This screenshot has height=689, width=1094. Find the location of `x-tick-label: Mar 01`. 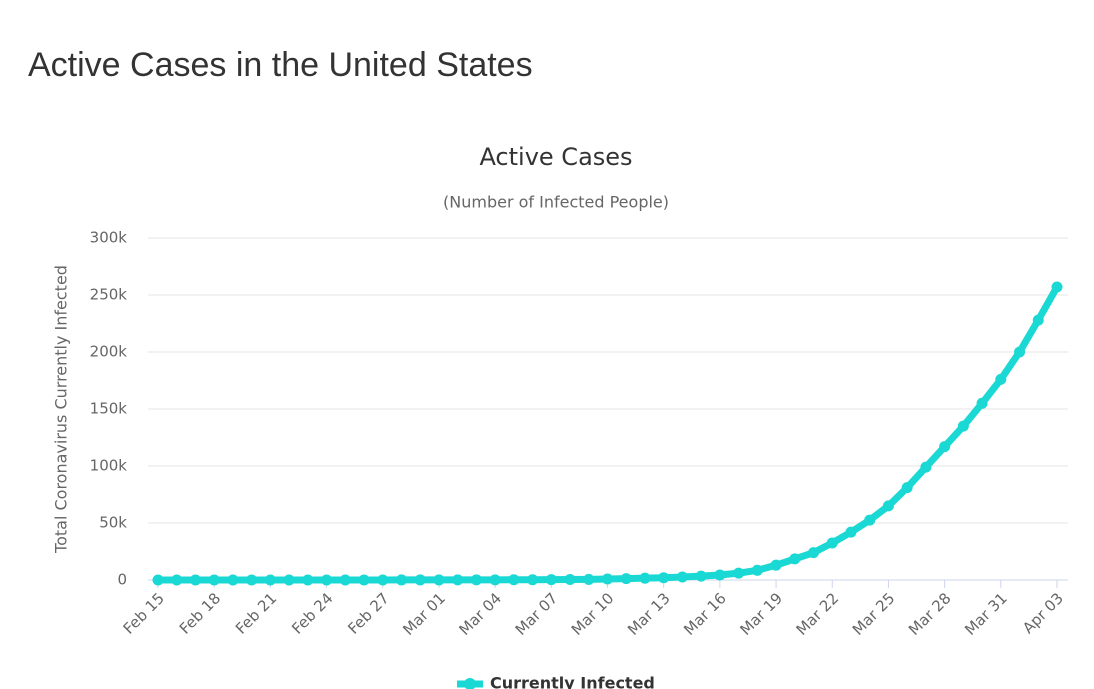

x-tick-label: Mar 01 is located at coordinates (424, 614).